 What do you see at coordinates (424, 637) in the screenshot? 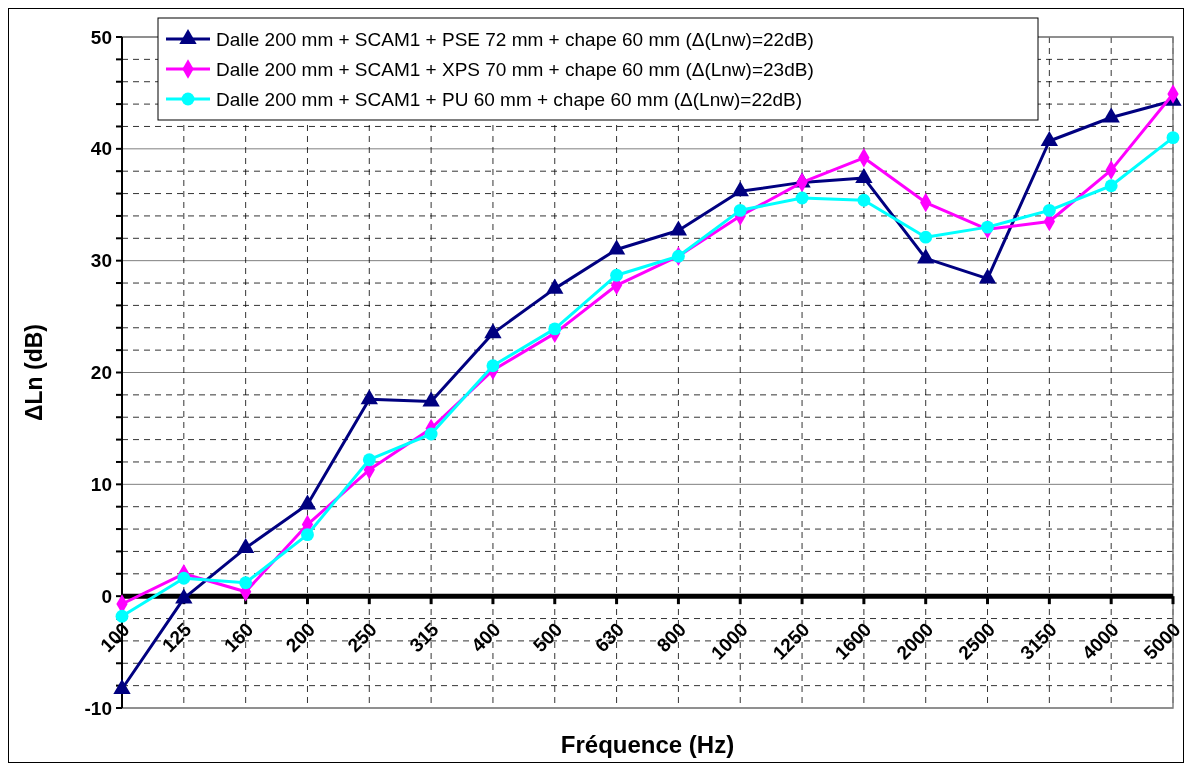
I see `x-tick-label: 315` at bounding box center [424, 637].